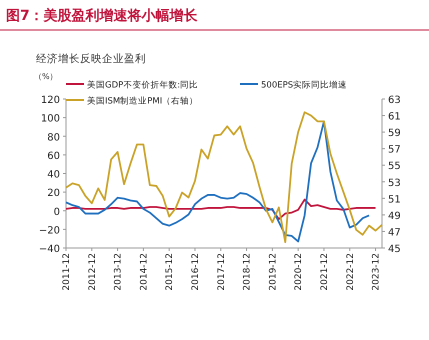 The width and height of the screenshot is (429, 340). What do you see at coordinates (351, 272) in the screenshot?
I see `x-tick-label: 2022-12` at bounding box center [351, 272].